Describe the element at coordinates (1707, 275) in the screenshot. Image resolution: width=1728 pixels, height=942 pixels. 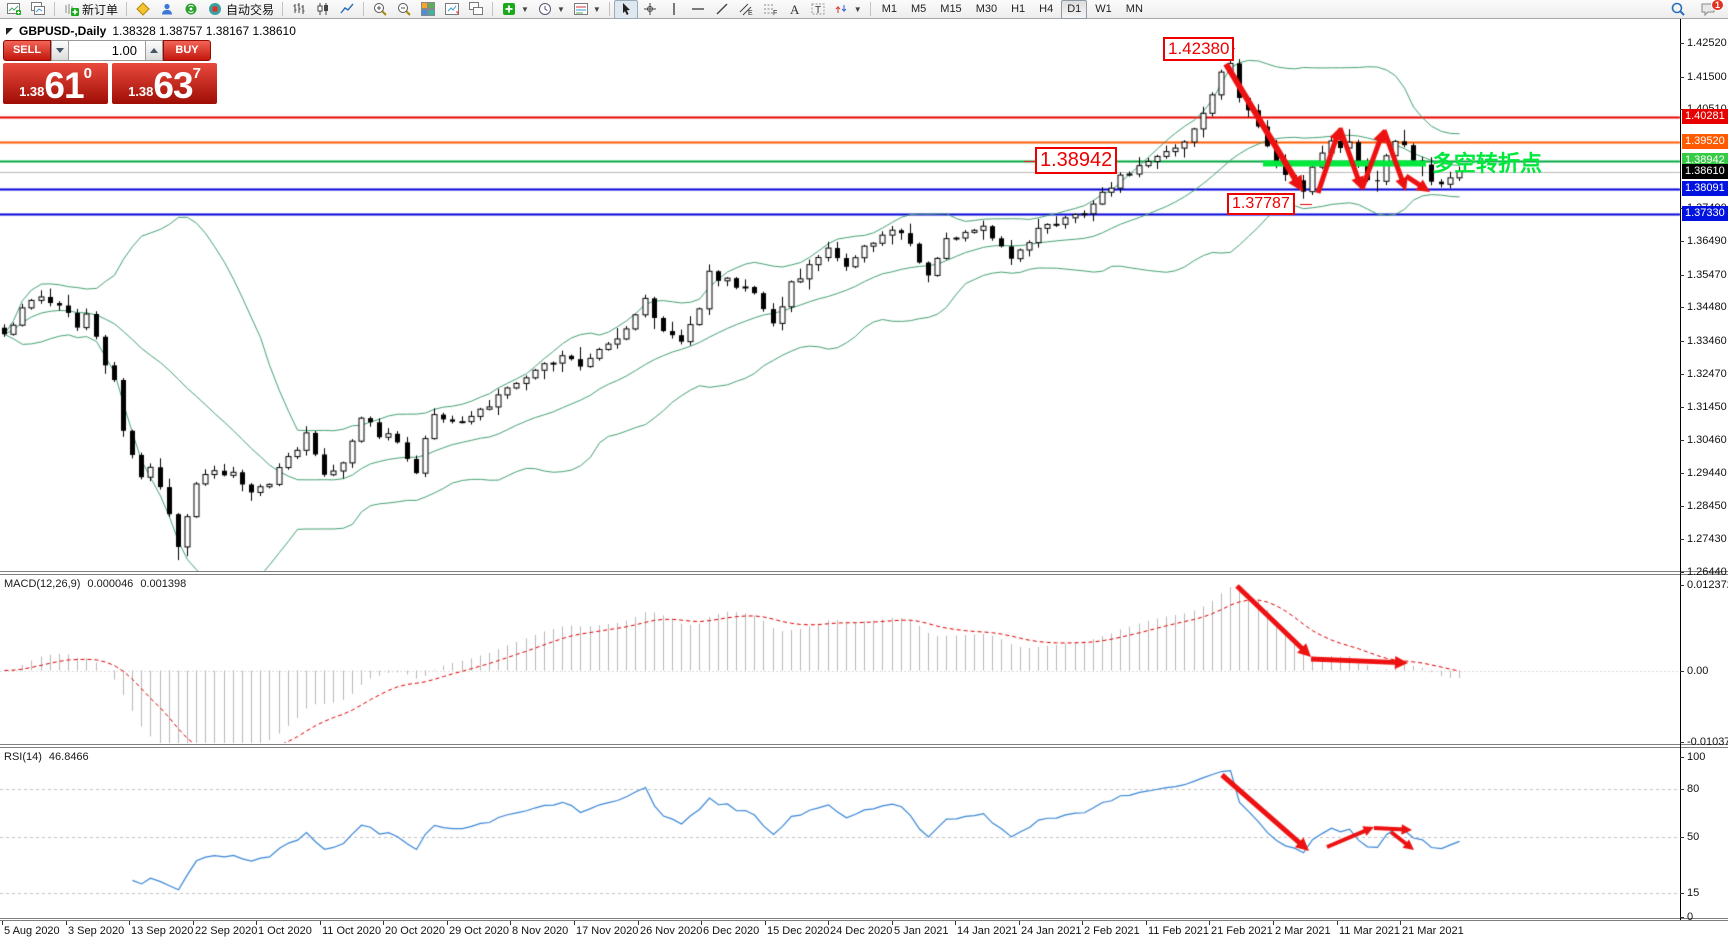
I see `axis-tick-label: 1.35470` at that location.